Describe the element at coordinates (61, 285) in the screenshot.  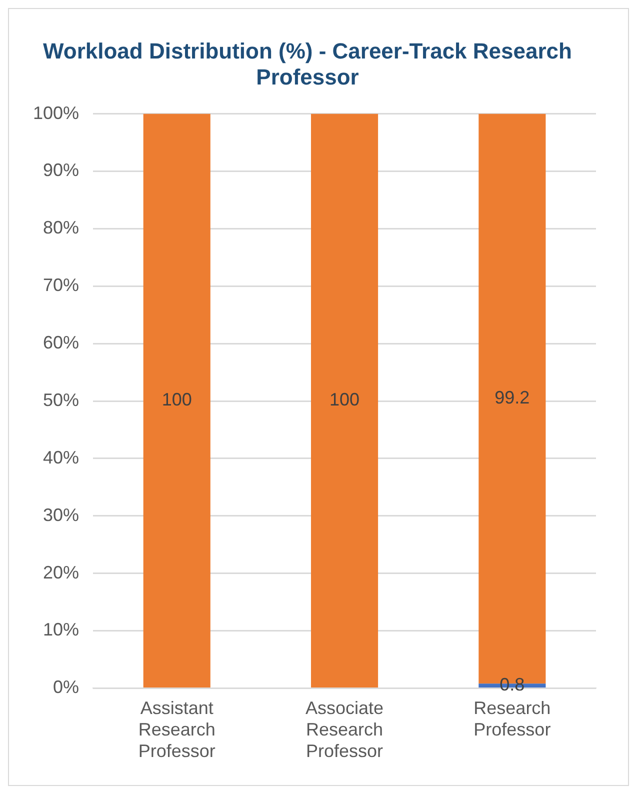
I see `y-tick-label: 70%` at that location.